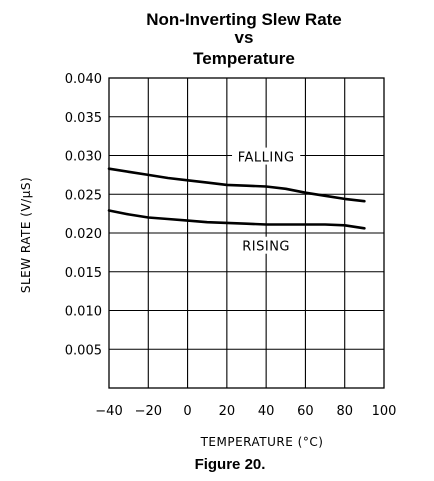 The height and width of the screenshot is (481, 434). I want to click on x-tick-label: 0, so click(187, 411).